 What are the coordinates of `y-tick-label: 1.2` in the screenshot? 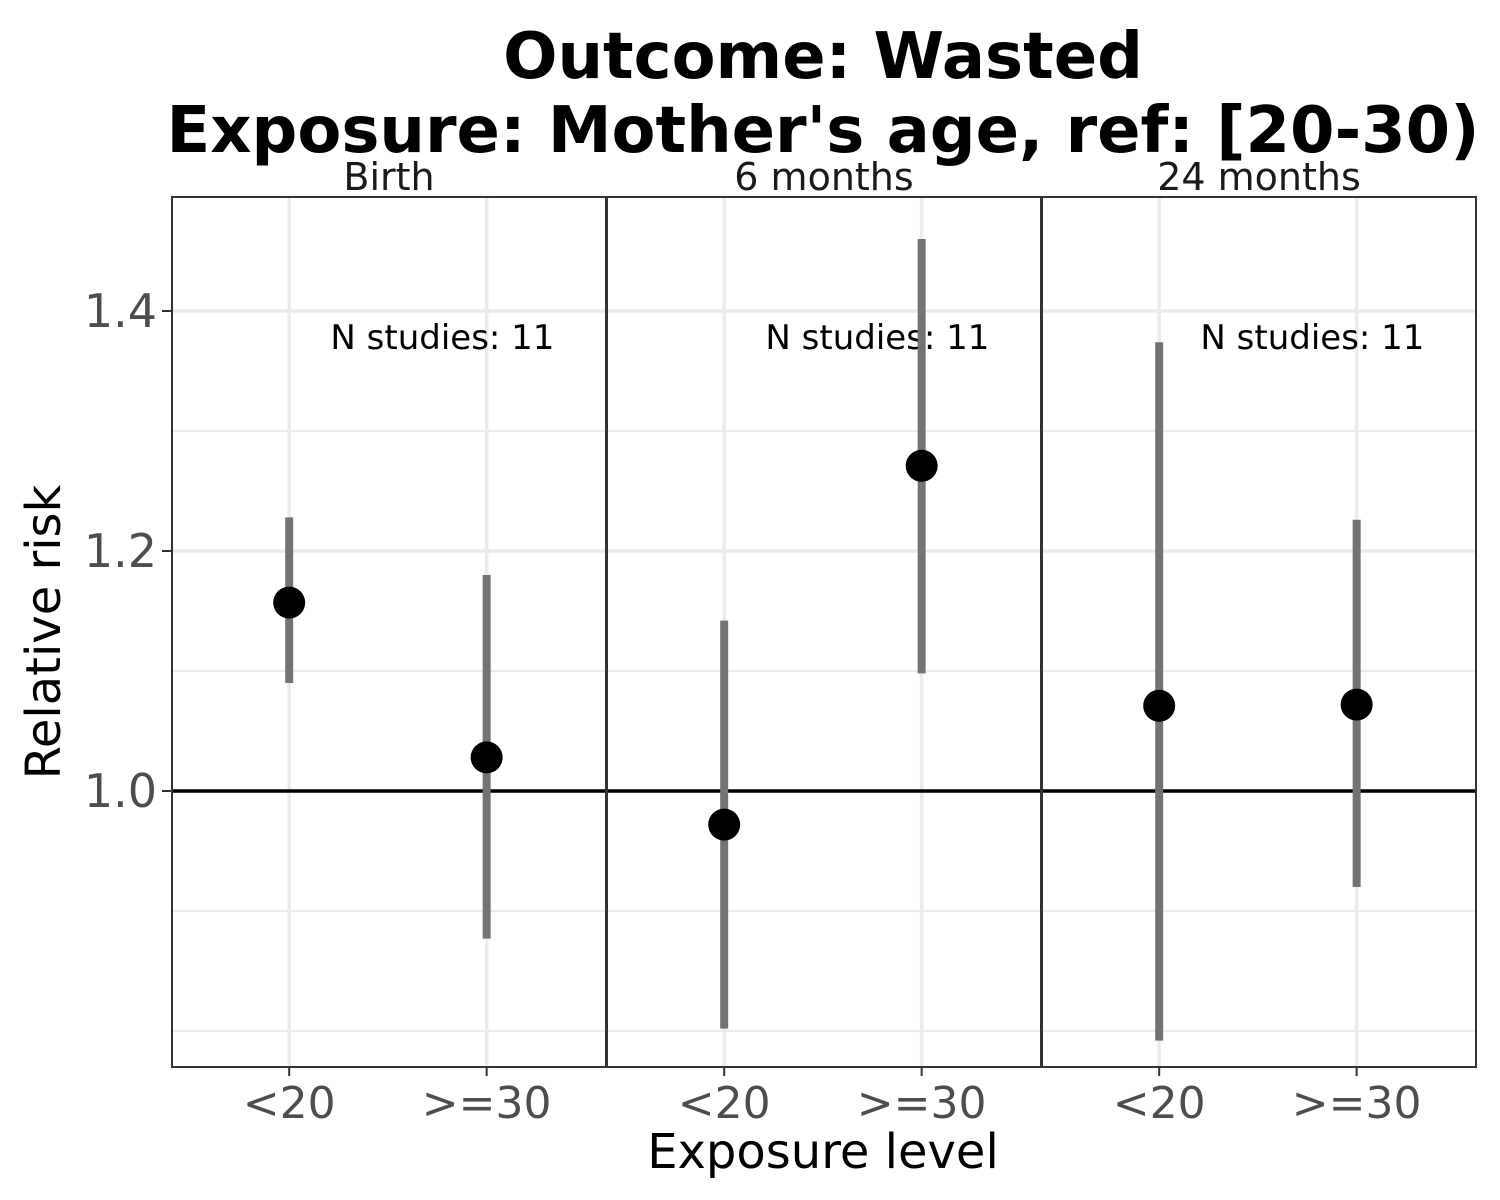 It's located at (120, 551).